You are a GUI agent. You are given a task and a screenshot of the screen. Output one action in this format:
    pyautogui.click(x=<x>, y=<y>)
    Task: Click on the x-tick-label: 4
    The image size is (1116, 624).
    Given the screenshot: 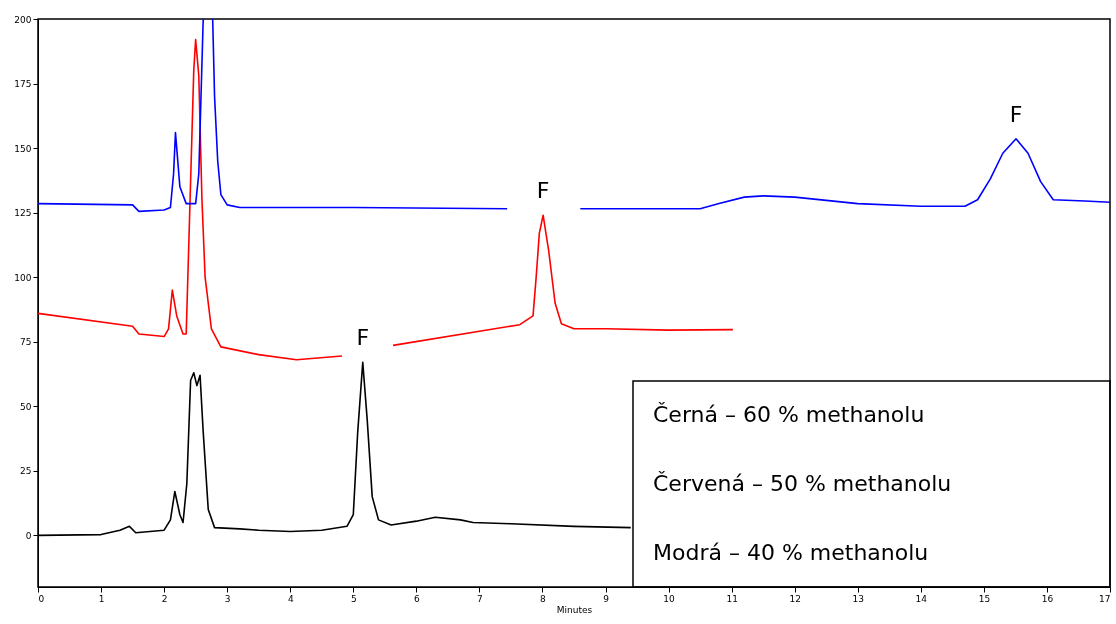 What is the action you would take?
    pyautogui.click(x=290, y=598)
    